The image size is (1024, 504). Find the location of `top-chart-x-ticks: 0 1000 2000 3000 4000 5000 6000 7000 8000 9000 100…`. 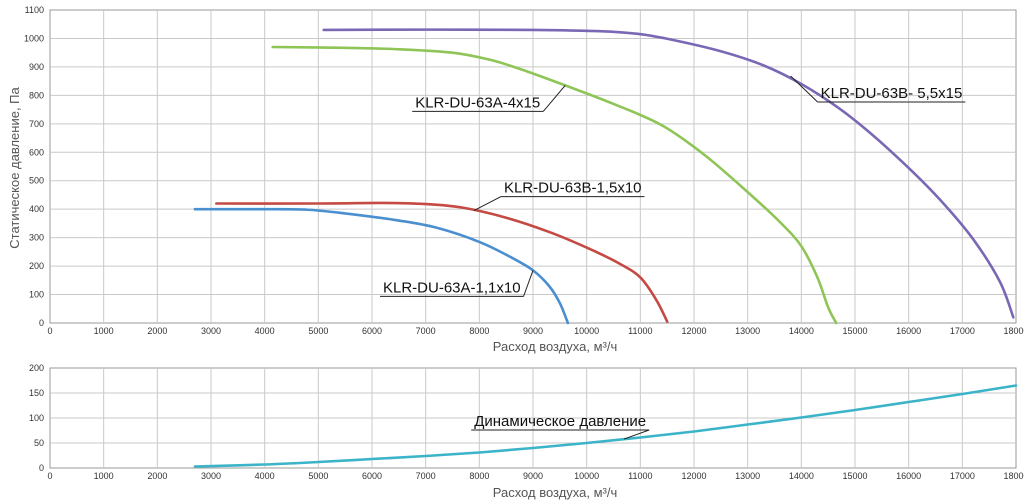

top-chart-x-ticks: 0 1000 2000 3000 4000 5000 6000 7000 8000 9000 100… is located at coordinates (535, 331).